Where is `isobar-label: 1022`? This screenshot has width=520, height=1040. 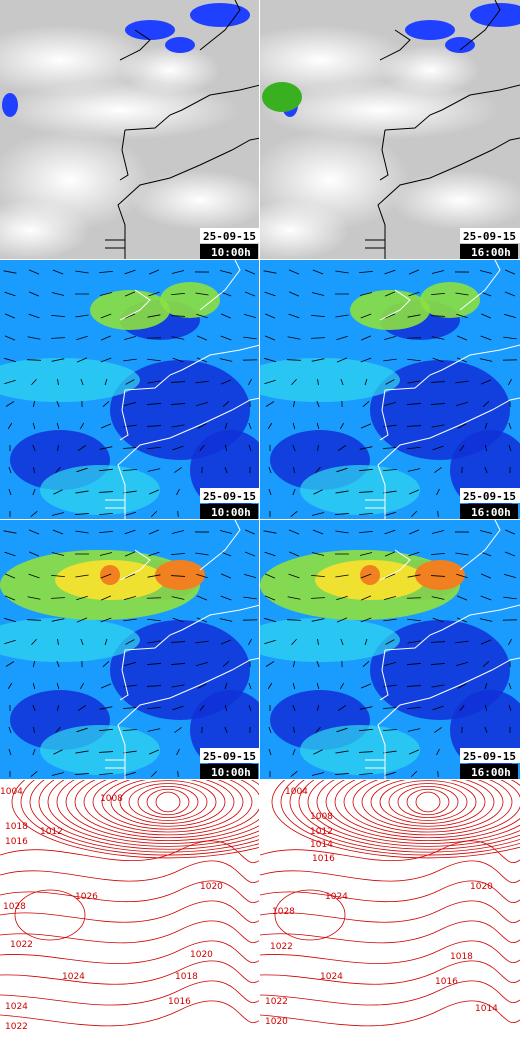
isobar-label: 1022 is located at coordinates (16, 1027).